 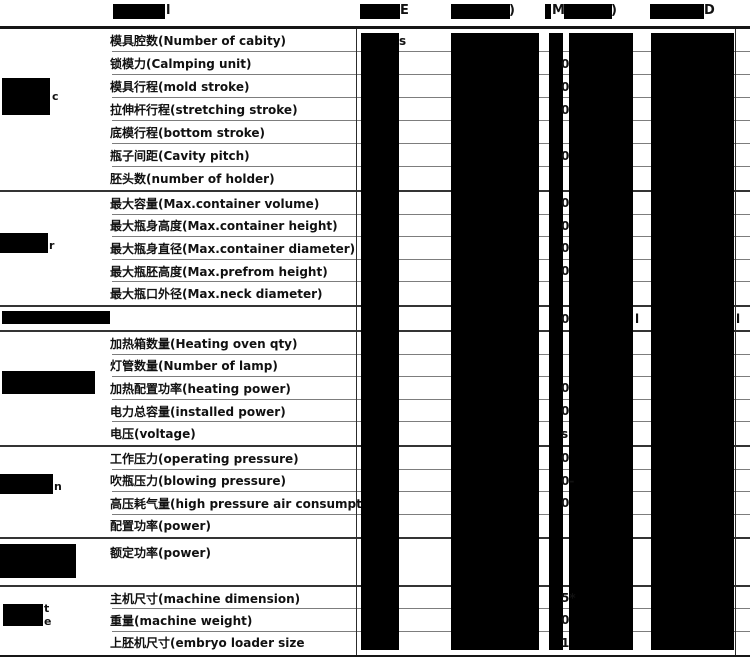 I want to click on rated-power-section: 额定功率(power), so click(x=375, y=562).